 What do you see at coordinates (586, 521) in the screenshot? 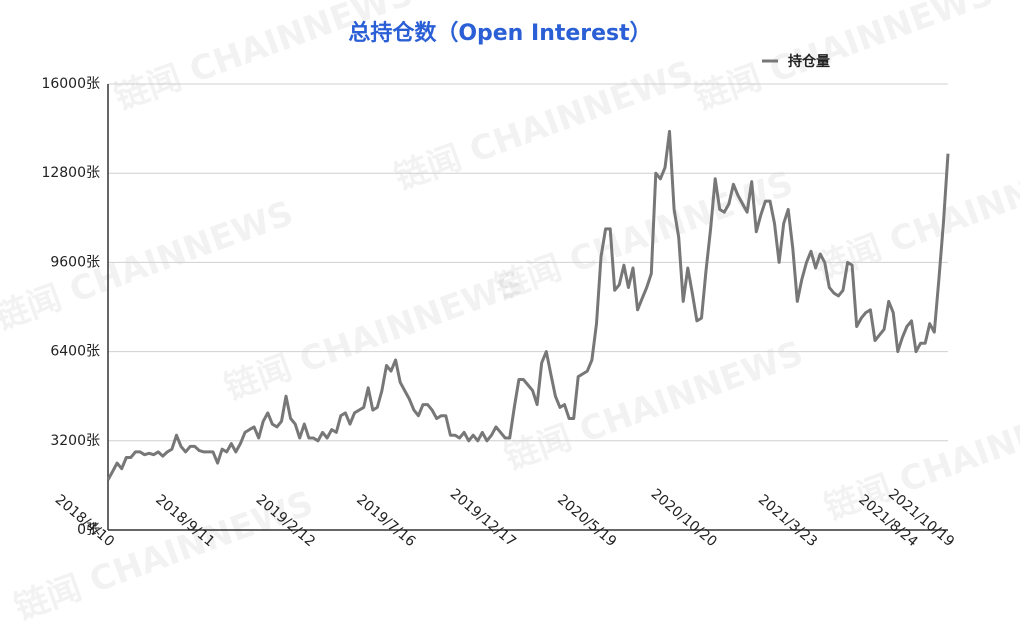
I see `x-tick-label: 2020/5/19` at bounding box center [586, 521].